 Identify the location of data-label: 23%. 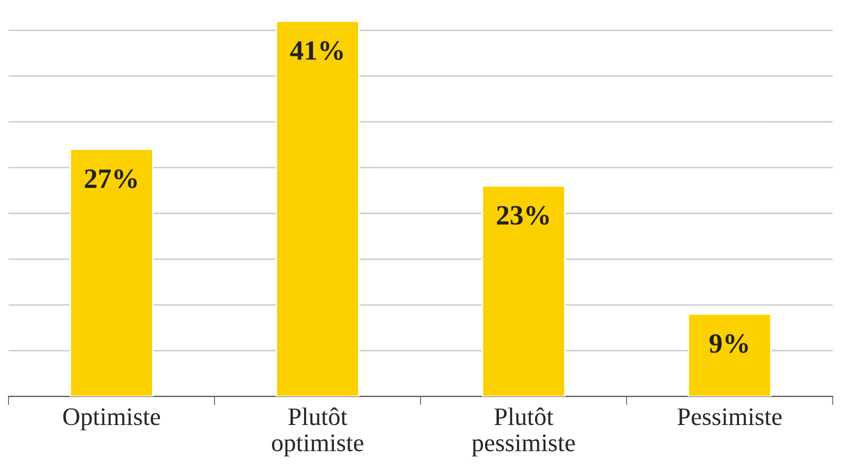
(523, 215).